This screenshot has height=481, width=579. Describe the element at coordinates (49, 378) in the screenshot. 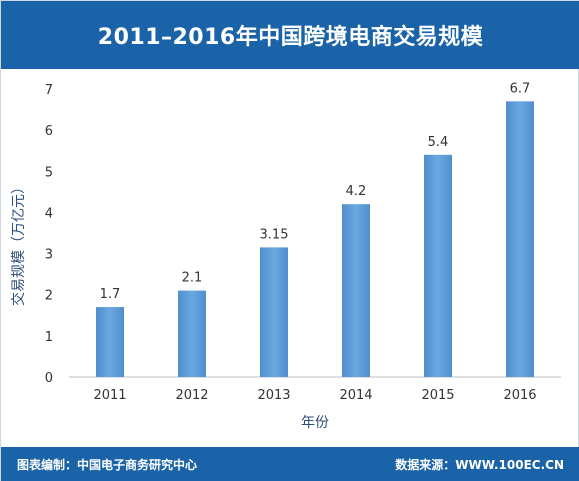

I see `y-tick-label: 0` at that location.